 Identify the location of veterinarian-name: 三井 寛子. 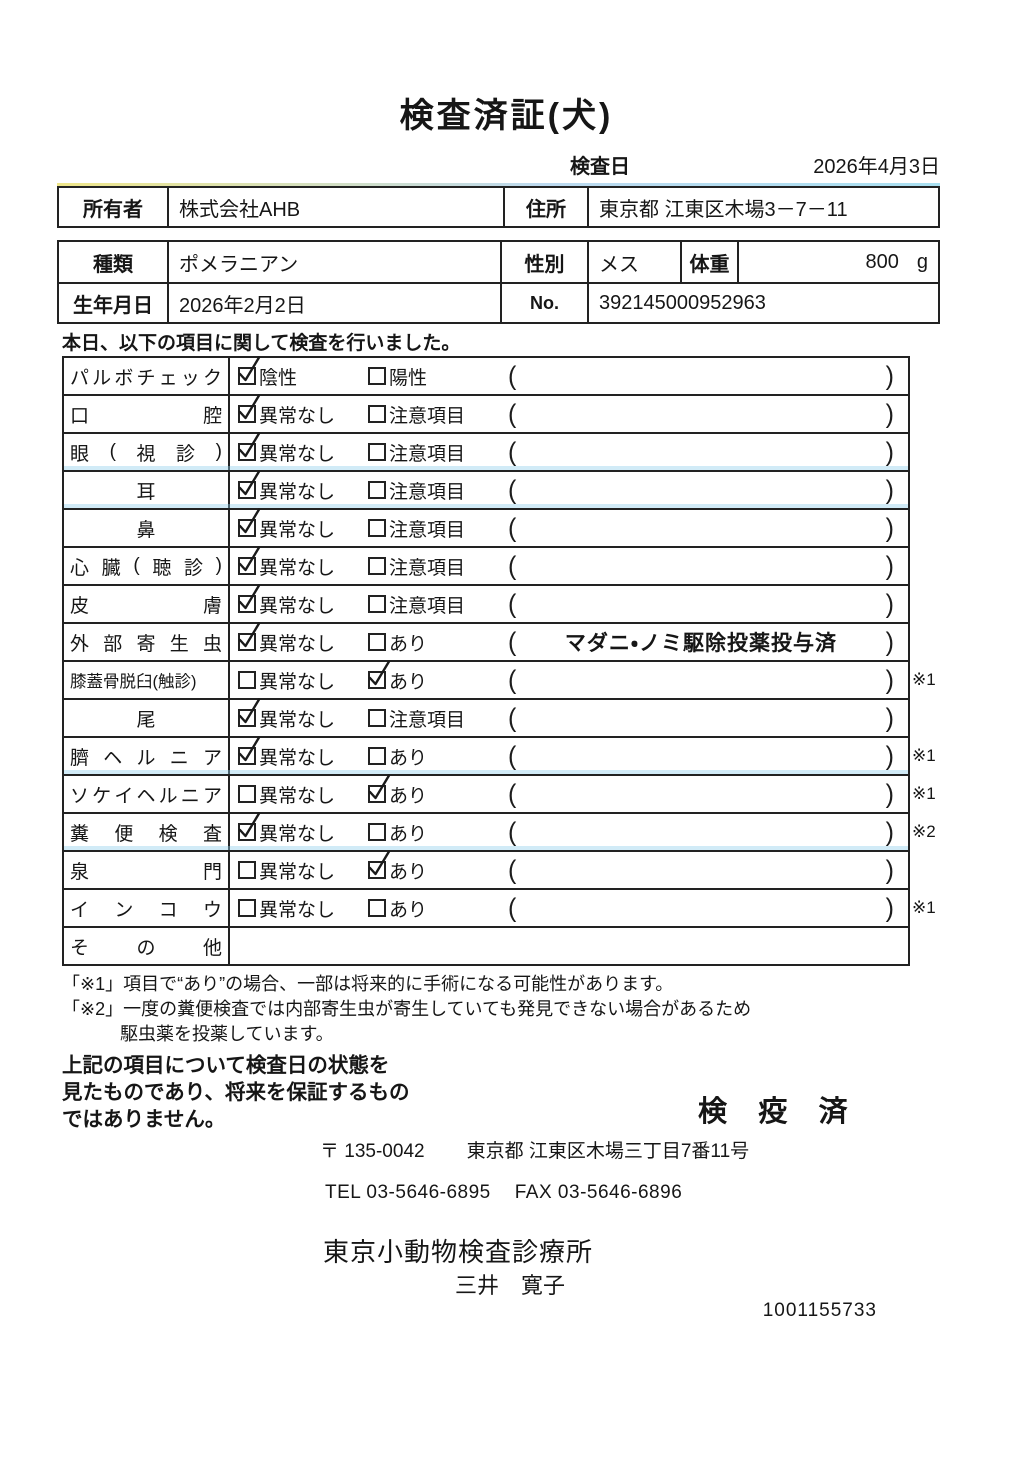
(510, 1285).